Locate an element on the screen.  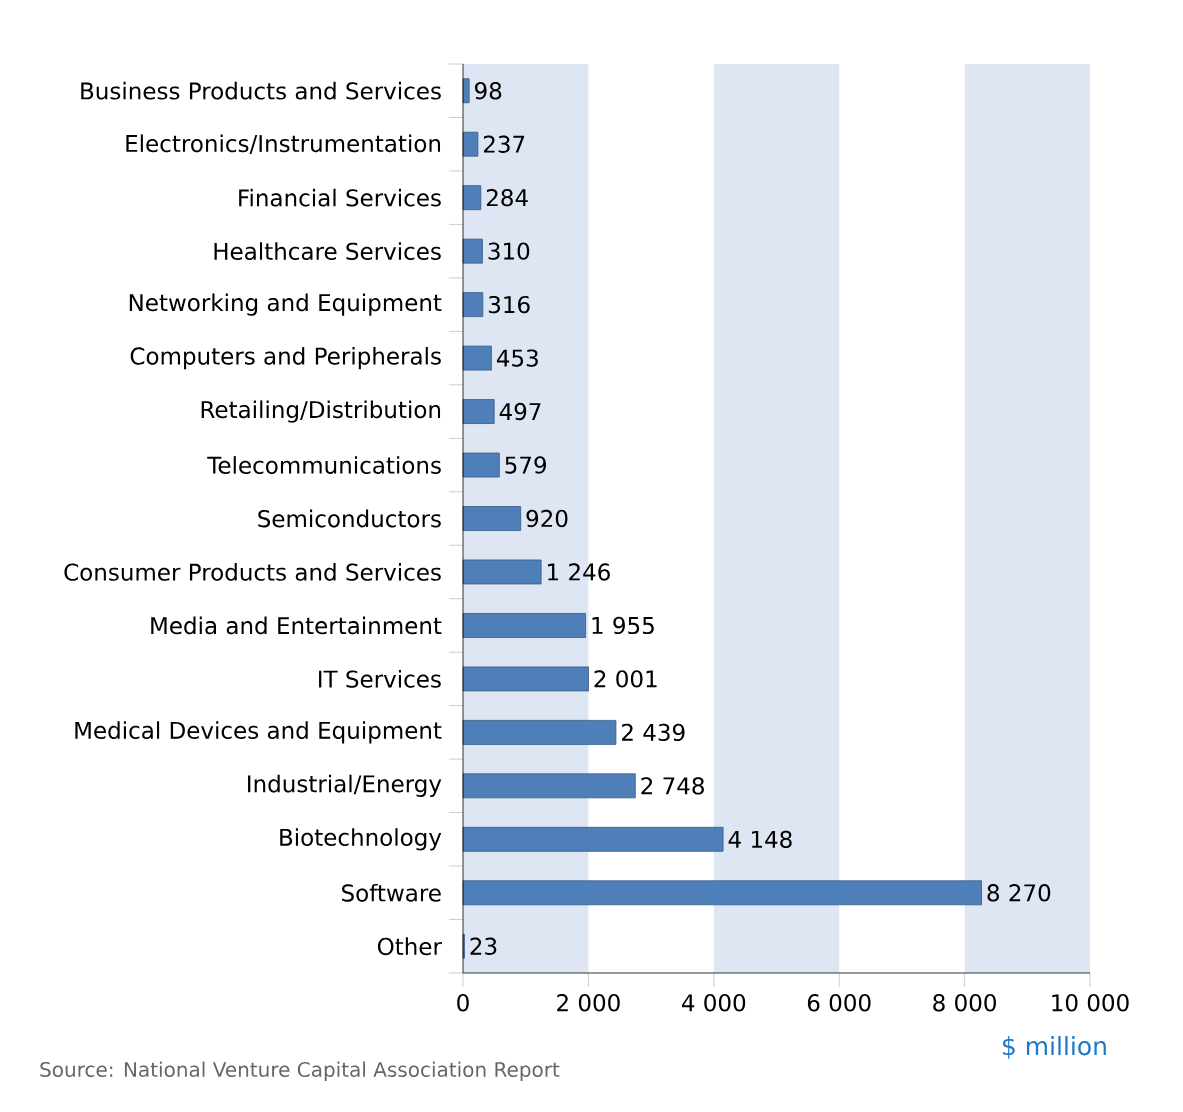
x-tick-label: 6 000 is located at coordinates (839, 1003).